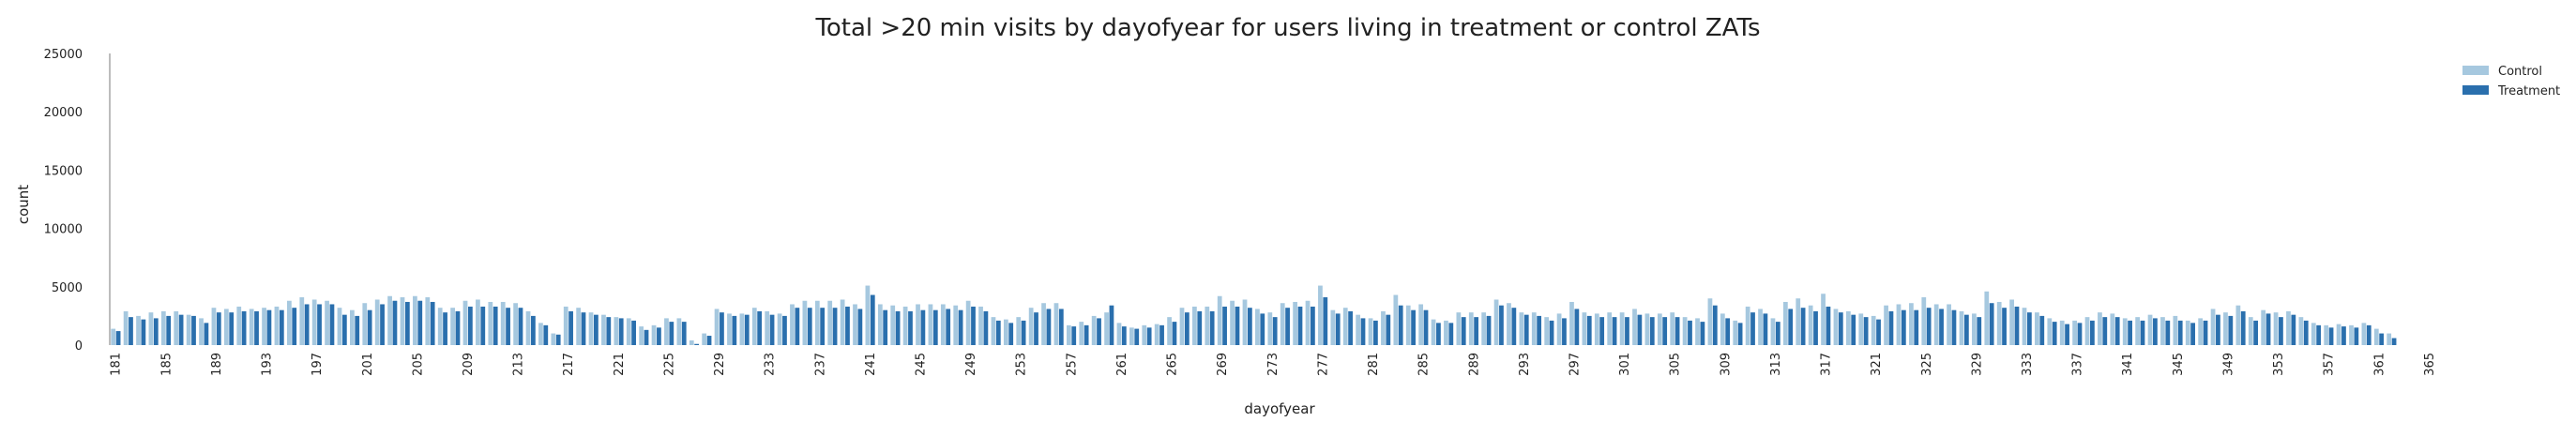  I want to click on x-tick-label: 301, so click(1625, 364).